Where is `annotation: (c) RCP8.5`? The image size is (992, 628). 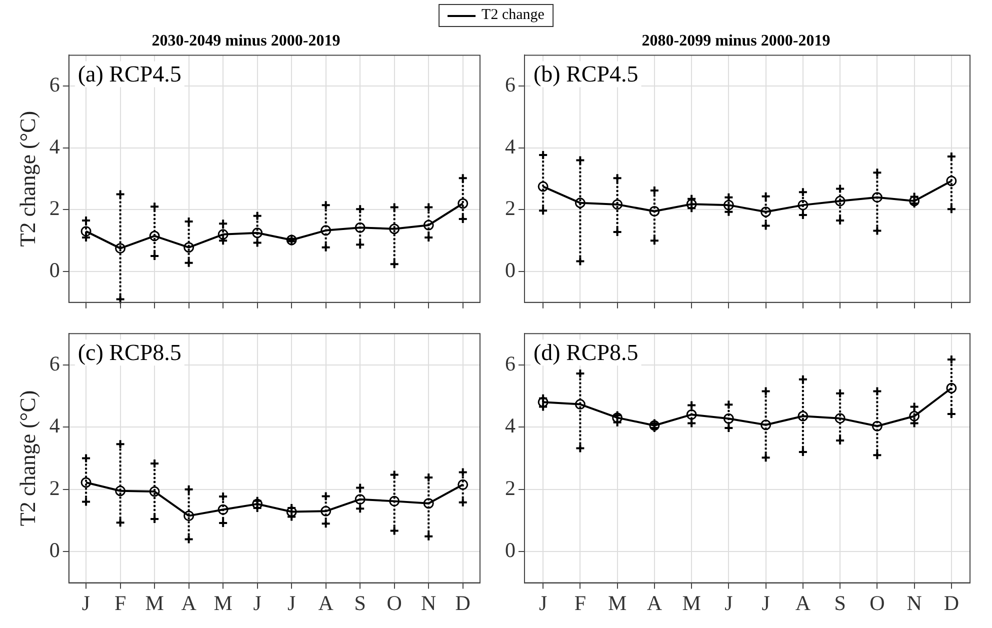 annotation: (c) RCP8.5 is located at coordinates (130, 353).